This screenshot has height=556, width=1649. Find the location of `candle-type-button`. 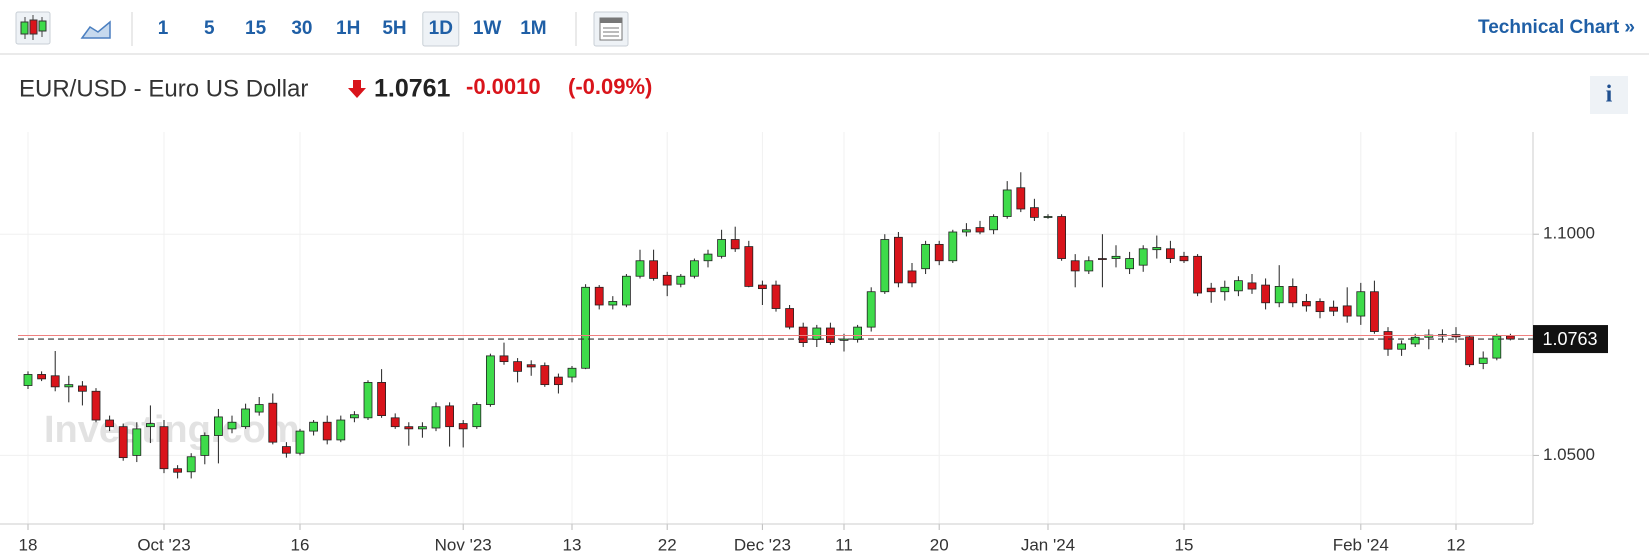

candle-type-button is located at coordinates (33, 28).